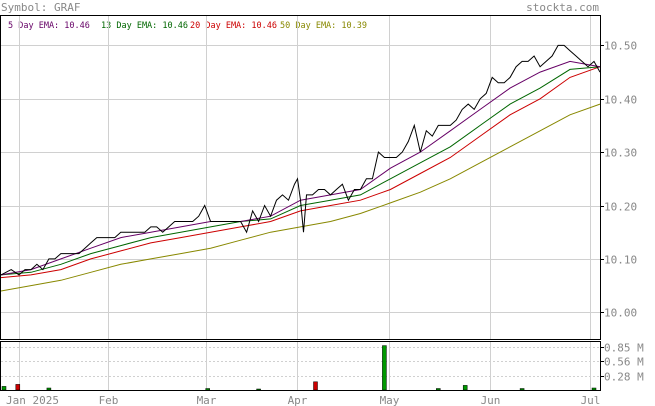  I want to click on volume-y-axis: 0.85 M0.56 M 0.28 M, so click(622, 363).